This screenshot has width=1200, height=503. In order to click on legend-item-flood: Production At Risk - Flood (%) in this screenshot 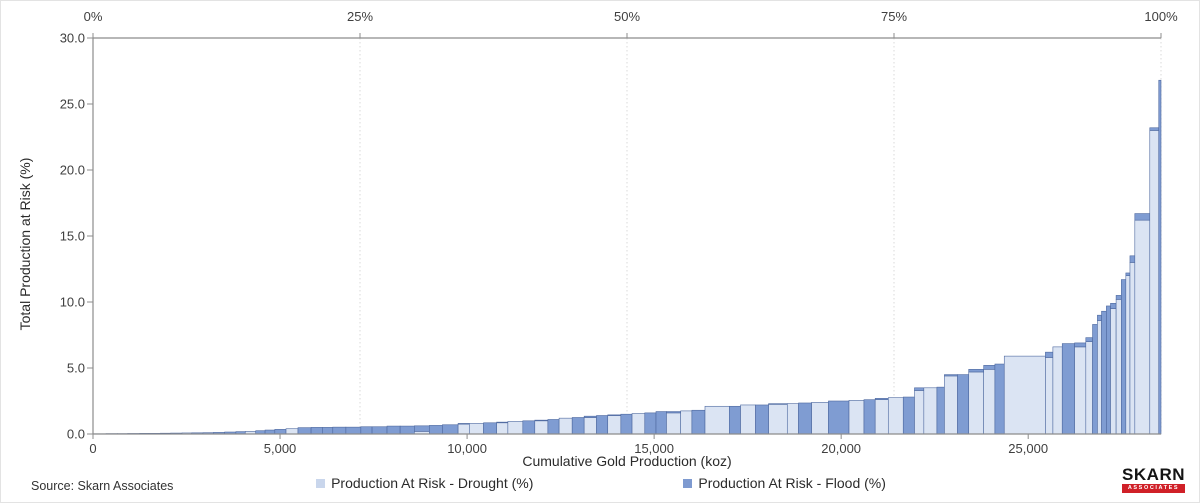, I will do `click(784, 483)`.